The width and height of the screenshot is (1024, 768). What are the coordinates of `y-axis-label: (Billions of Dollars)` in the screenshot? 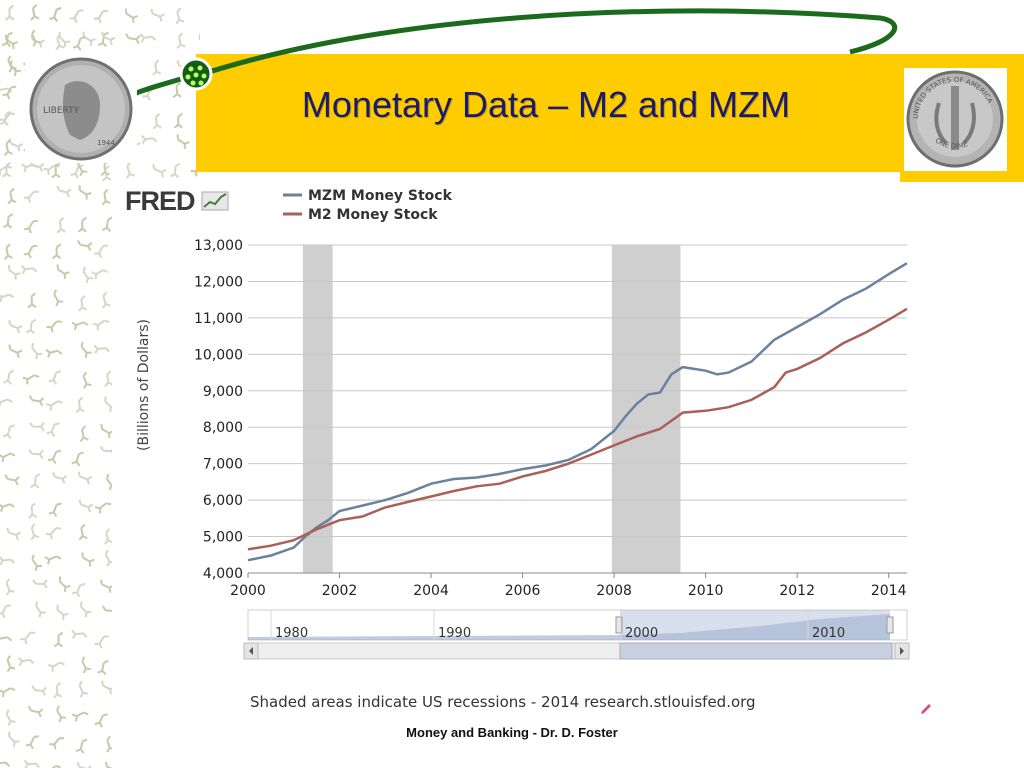 It's located at (144, 385).